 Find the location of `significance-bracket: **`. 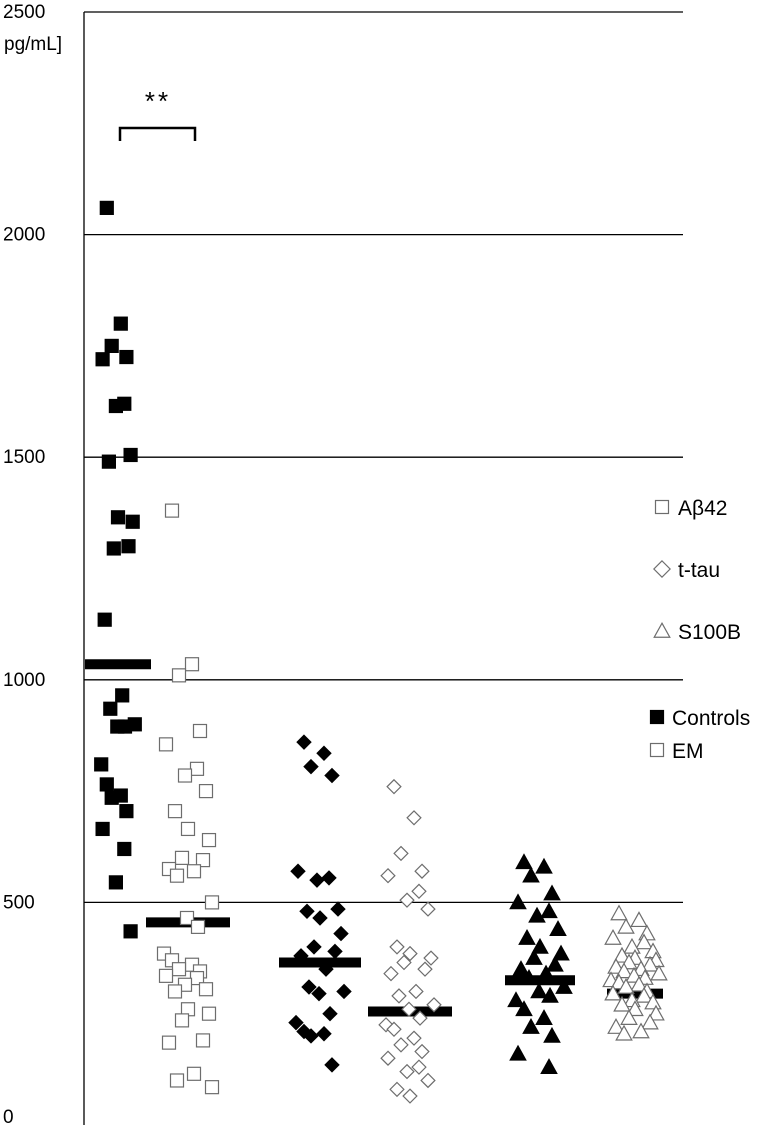

significance-bracket: ** is located at coordinates (157, 113).